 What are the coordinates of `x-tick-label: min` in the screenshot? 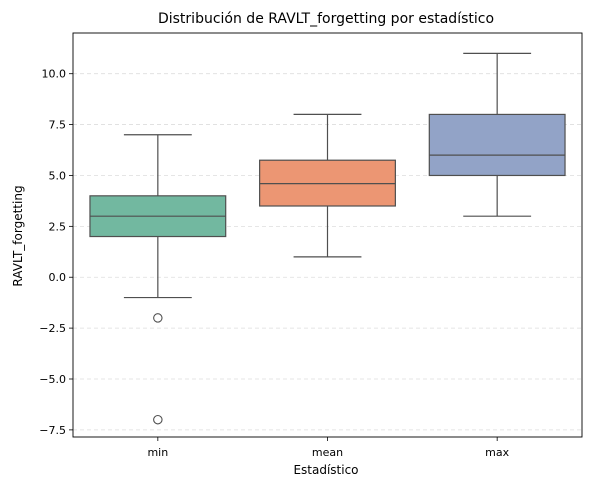 It's located at (157, 452).